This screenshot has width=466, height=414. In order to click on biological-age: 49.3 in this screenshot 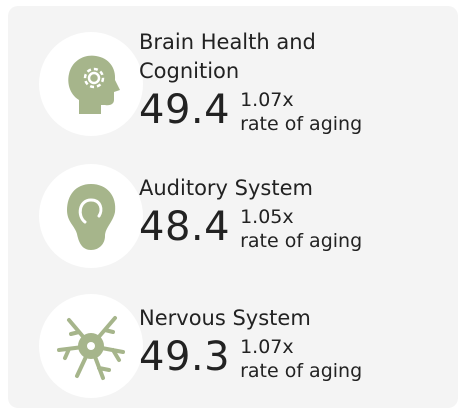, I will do `click(185, 357)`.